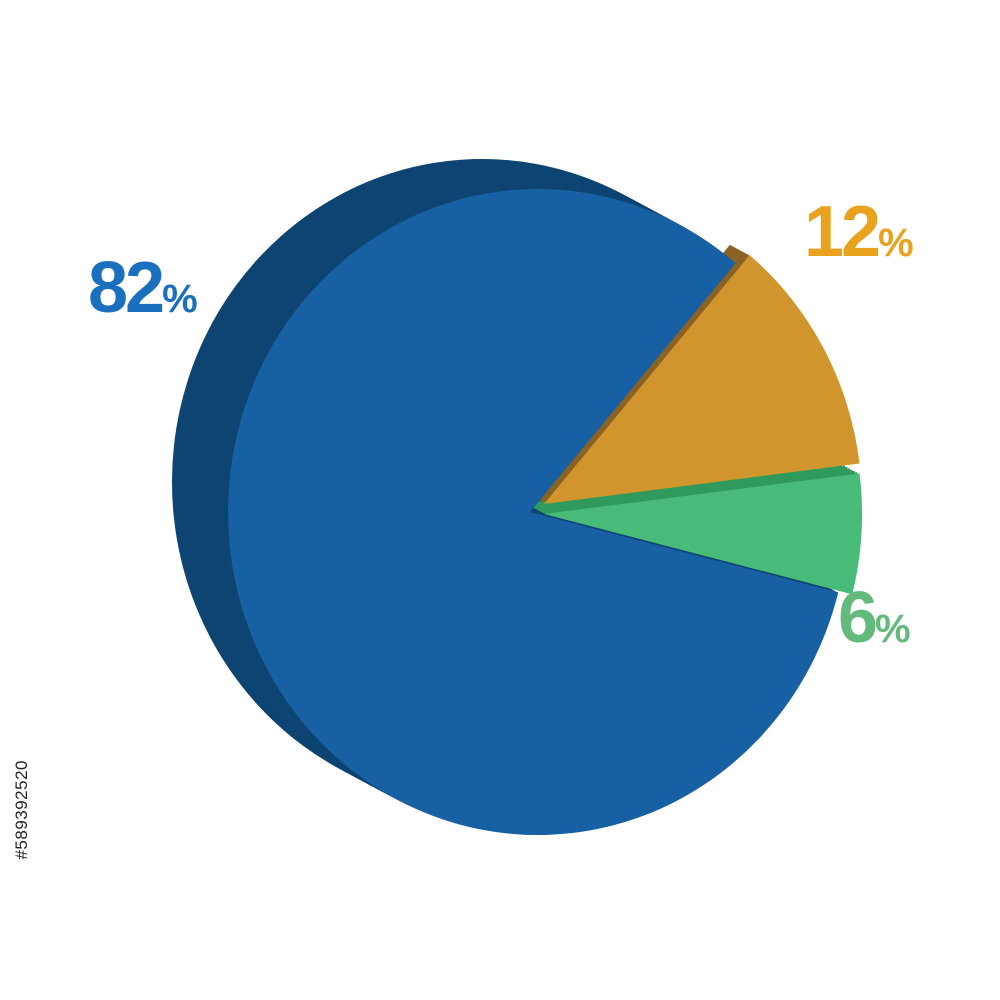 Image resolution: width=1000 pixels, height=1000 pixels. What do you see at coordinates (143, 288) in the screenshot?
I see `label-82: 82%` at bounding box center [143, 288].